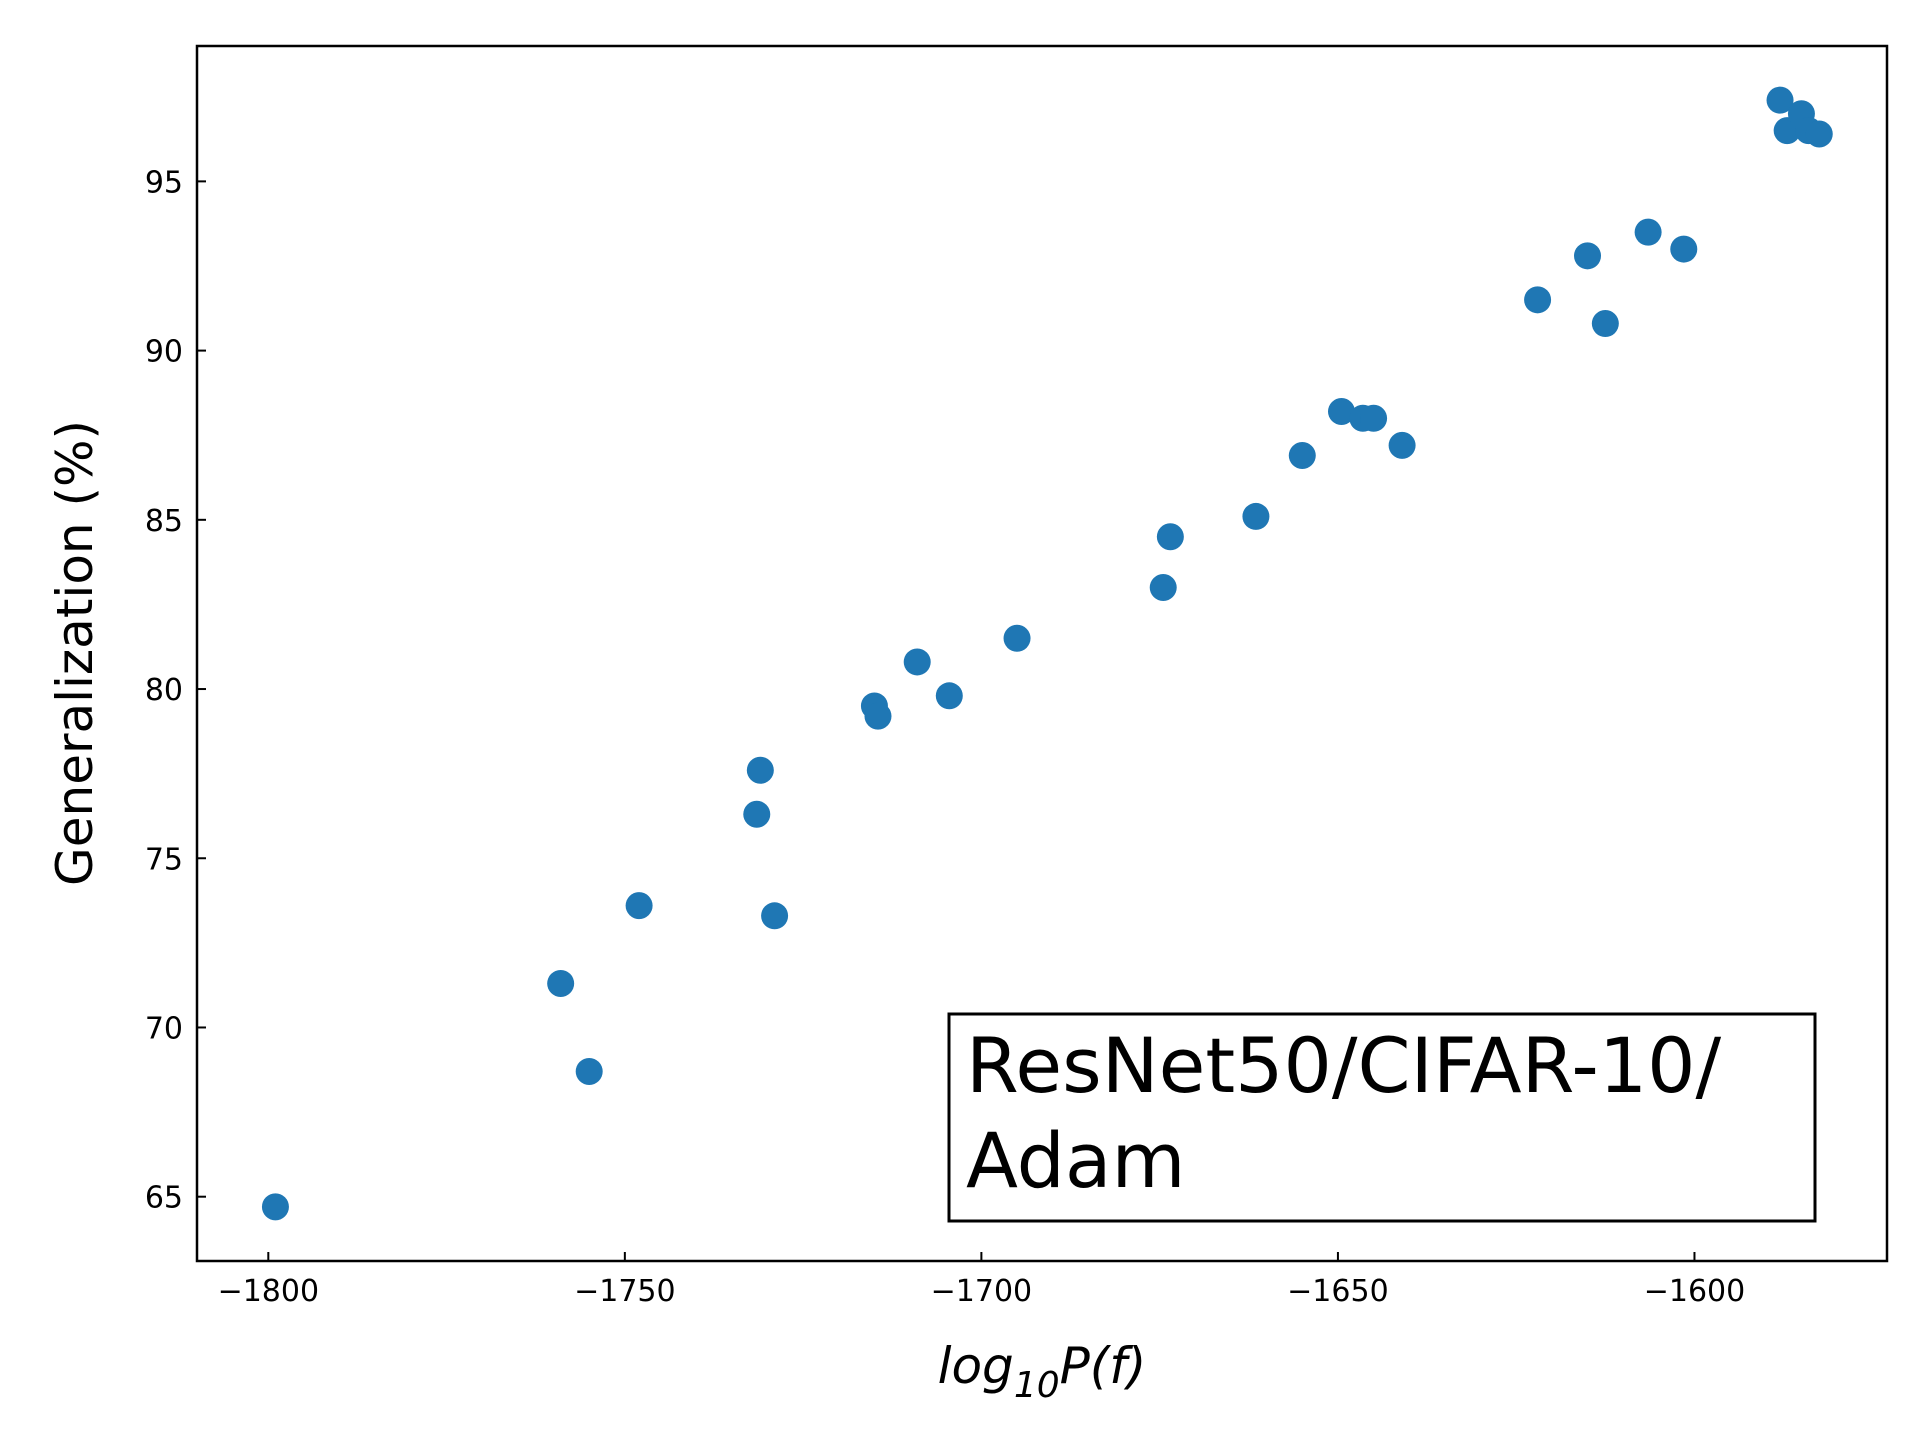 The height and width of the screenshot is (1440, 1920). What do you see at coordinates (1037, 1385) in the screenshot?
I see `x-axis-label-subscript: 10` at bounding box center [1037, 1385].